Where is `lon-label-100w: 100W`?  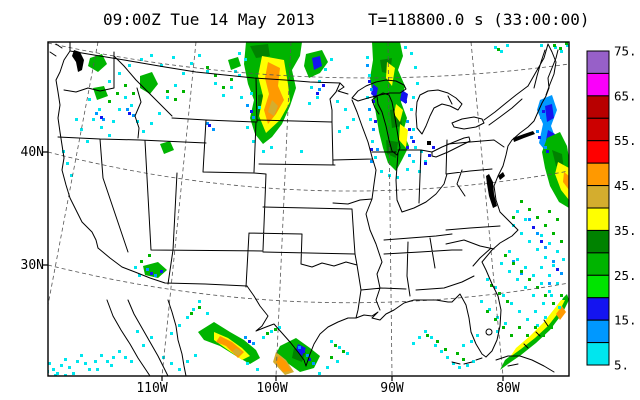 lon-label-100w: 100W is located at coordinates (272, 388).